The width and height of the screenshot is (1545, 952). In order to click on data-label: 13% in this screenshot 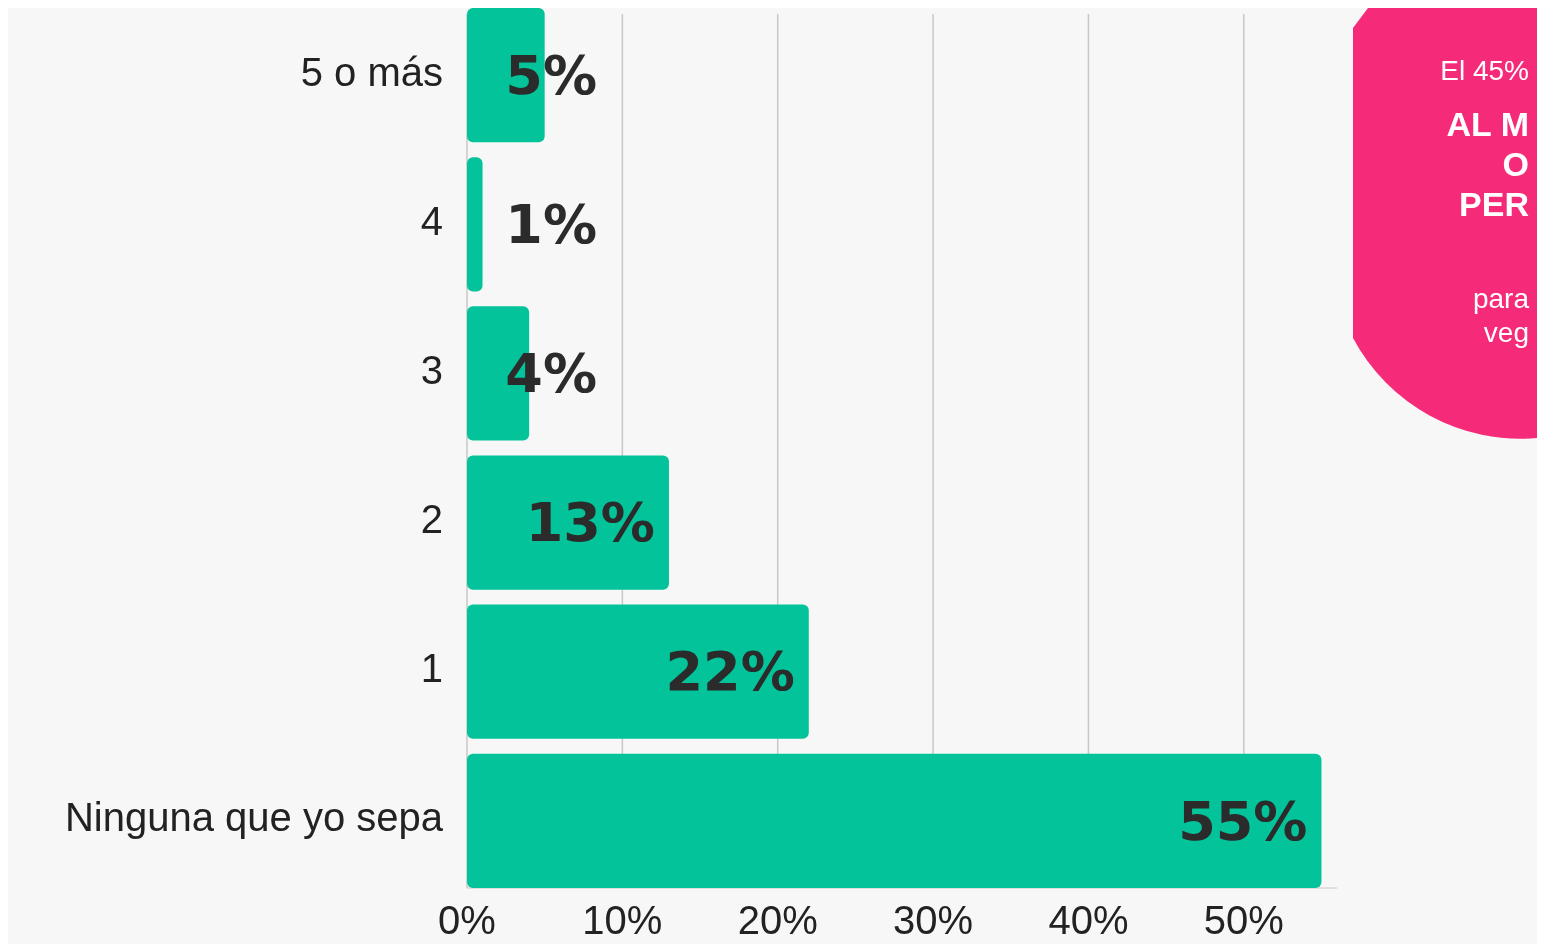, I will do `click(590, 523)`.